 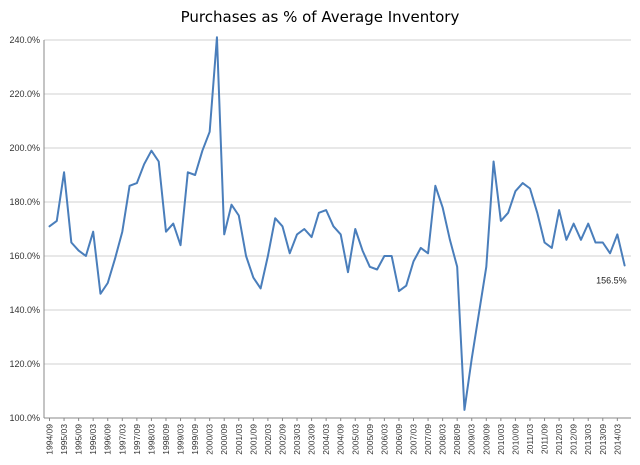 I want to click on x-tick-label: 2010/09, so click(x=515, y=439).